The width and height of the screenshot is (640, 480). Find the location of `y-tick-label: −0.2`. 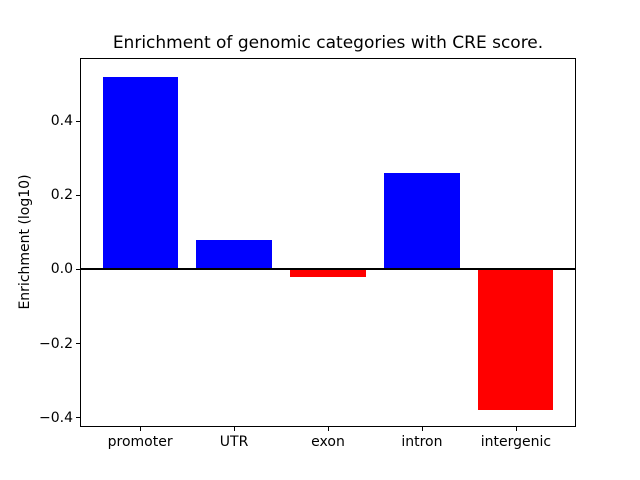

y-tick-label: −0.2 is located at coordinates (56, 343).